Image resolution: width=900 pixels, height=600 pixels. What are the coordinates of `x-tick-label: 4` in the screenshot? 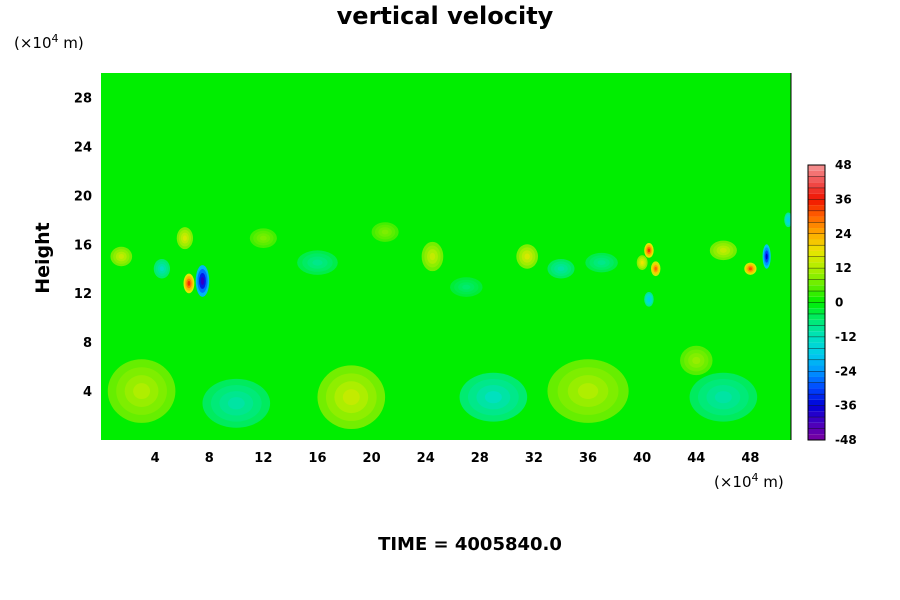 It's located at (155, 458).